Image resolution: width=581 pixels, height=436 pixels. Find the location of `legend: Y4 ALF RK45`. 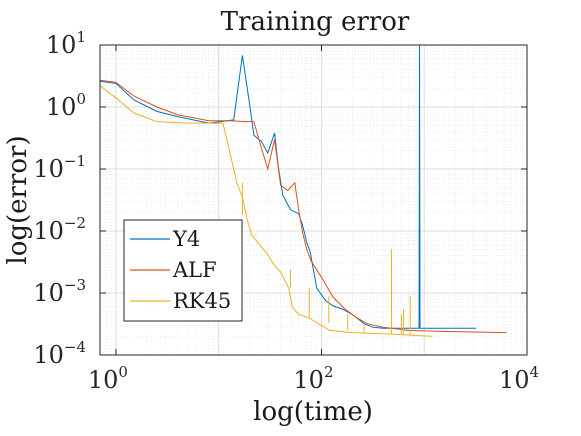

legend: Y4 ALF RK45 is located at coordinates (183, 270).